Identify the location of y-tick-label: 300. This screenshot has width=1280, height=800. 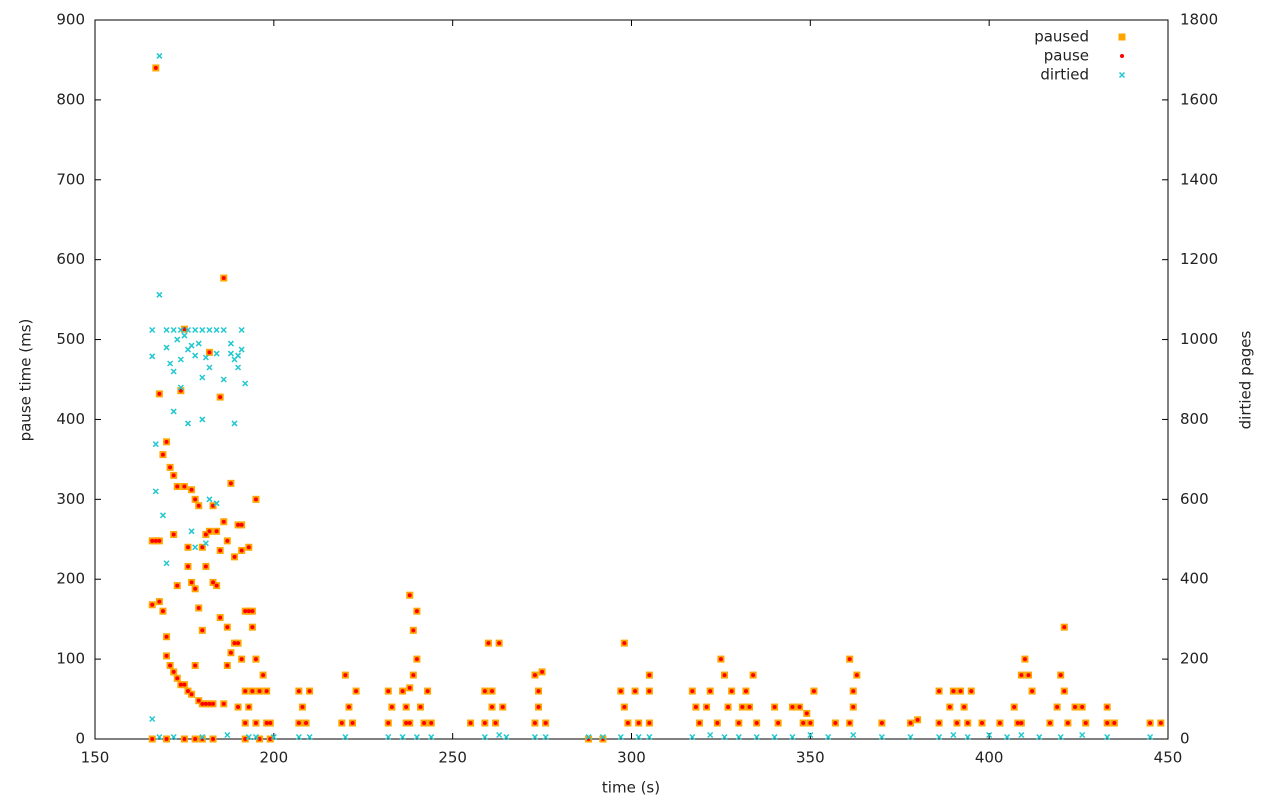
(70, 499).